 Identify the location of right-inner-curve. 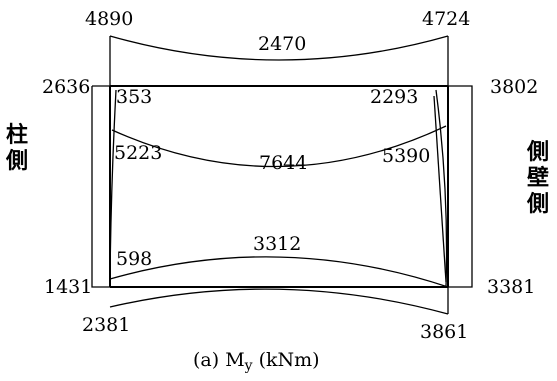
(441, 188).